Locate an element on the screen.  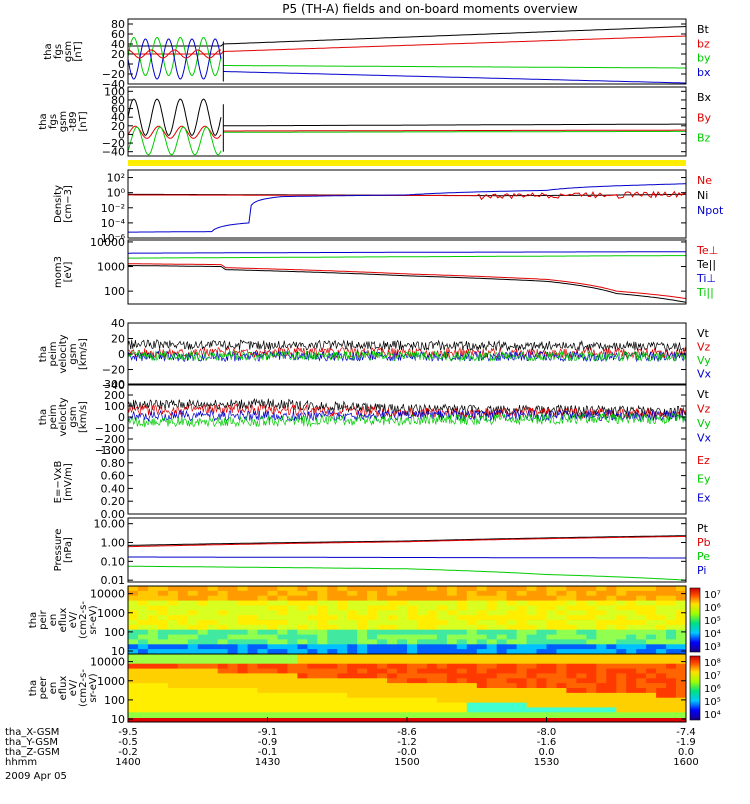
xrow-value: -0.1 is located at coordinates (268, 752).